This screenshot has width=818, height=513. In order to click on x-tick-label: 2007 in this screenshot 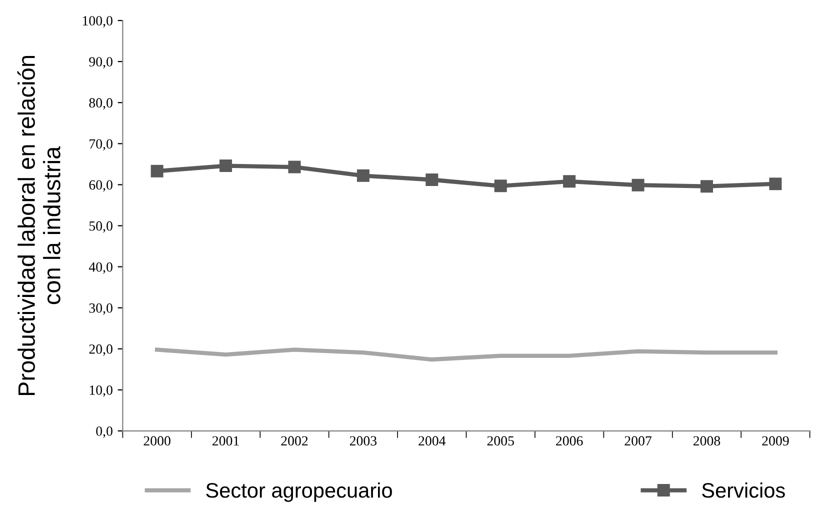, I will do `click(638, 441)`.